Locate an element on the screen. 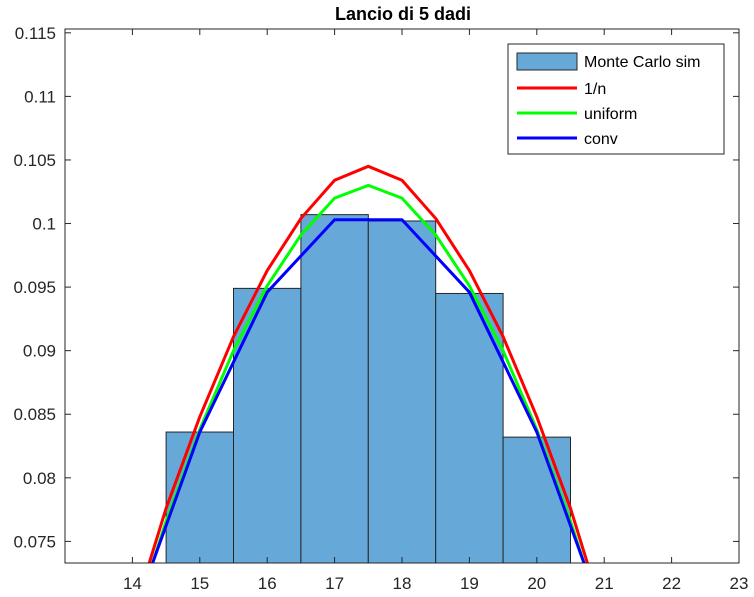 This screenshot has width=754, height=597. x-tick-label: 17 is located at coordinates (334, 583).